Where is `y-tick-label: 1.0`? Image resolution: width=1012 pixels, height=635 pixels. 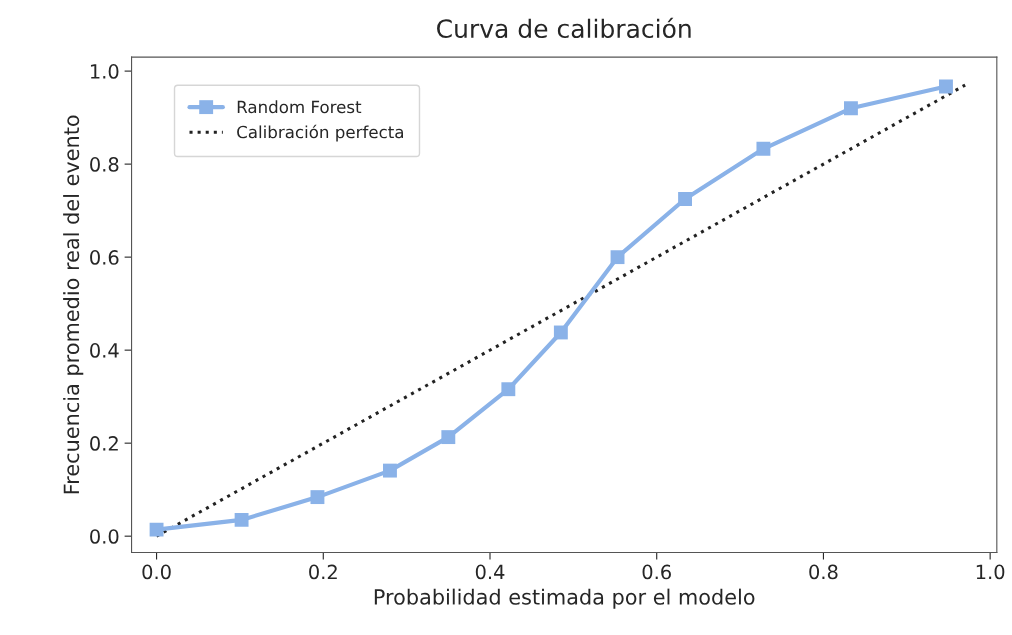
y-tick-label: 1.0 is located at coordinates (104, 71).